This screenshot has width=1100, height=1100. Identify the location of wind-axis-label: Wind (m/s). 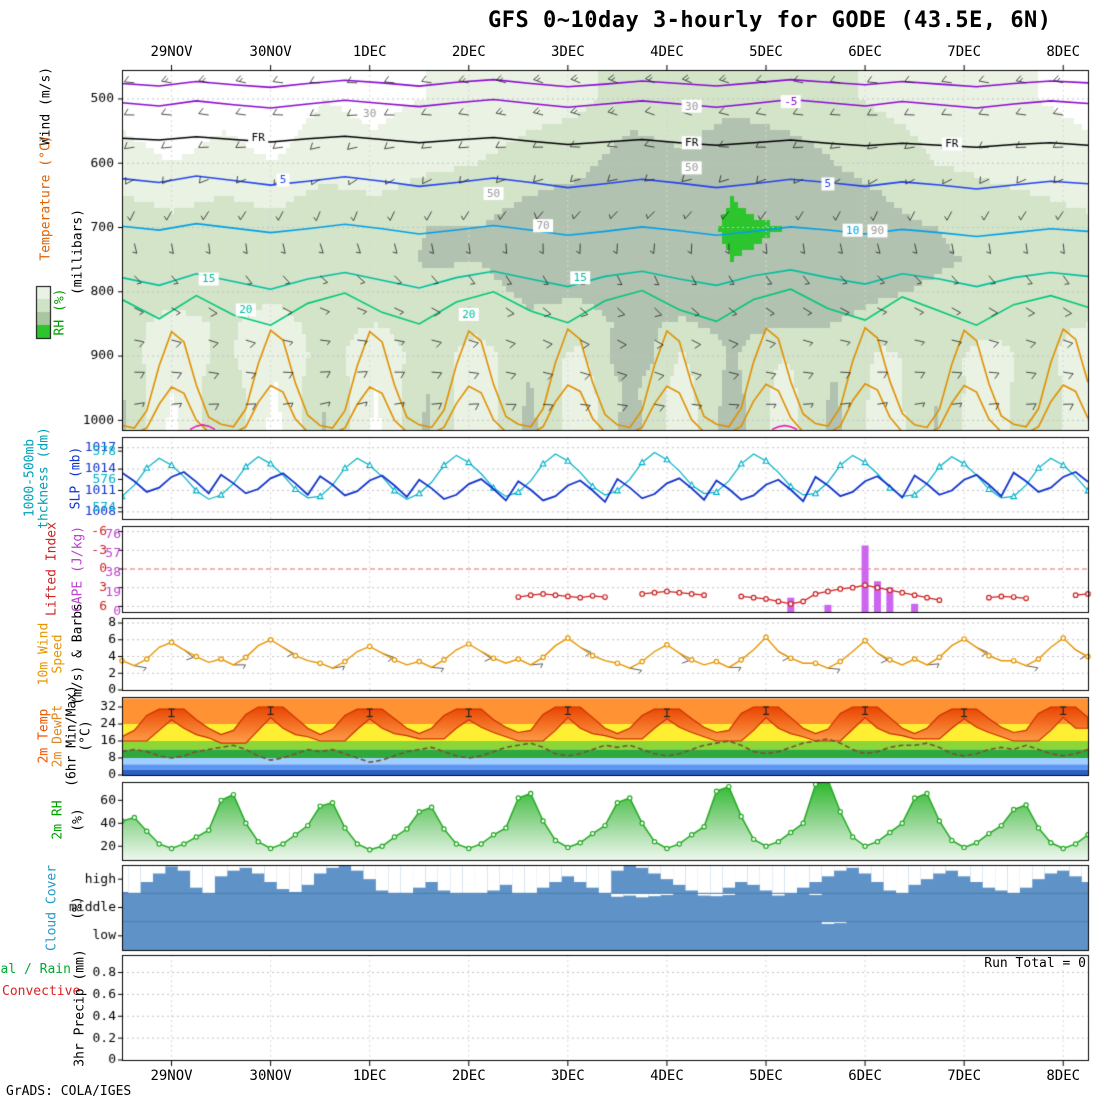
(46, 106).